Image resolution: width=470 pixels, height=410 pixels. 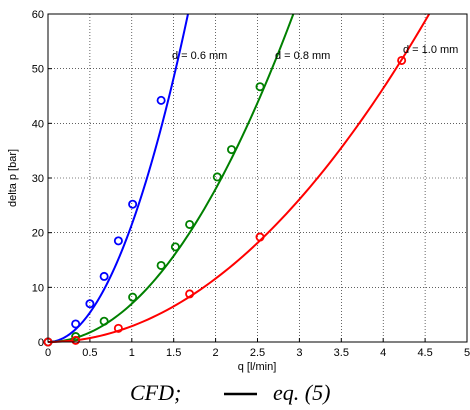 I want to click on x-tick-label: 4.5, so click(x=424, y=353).